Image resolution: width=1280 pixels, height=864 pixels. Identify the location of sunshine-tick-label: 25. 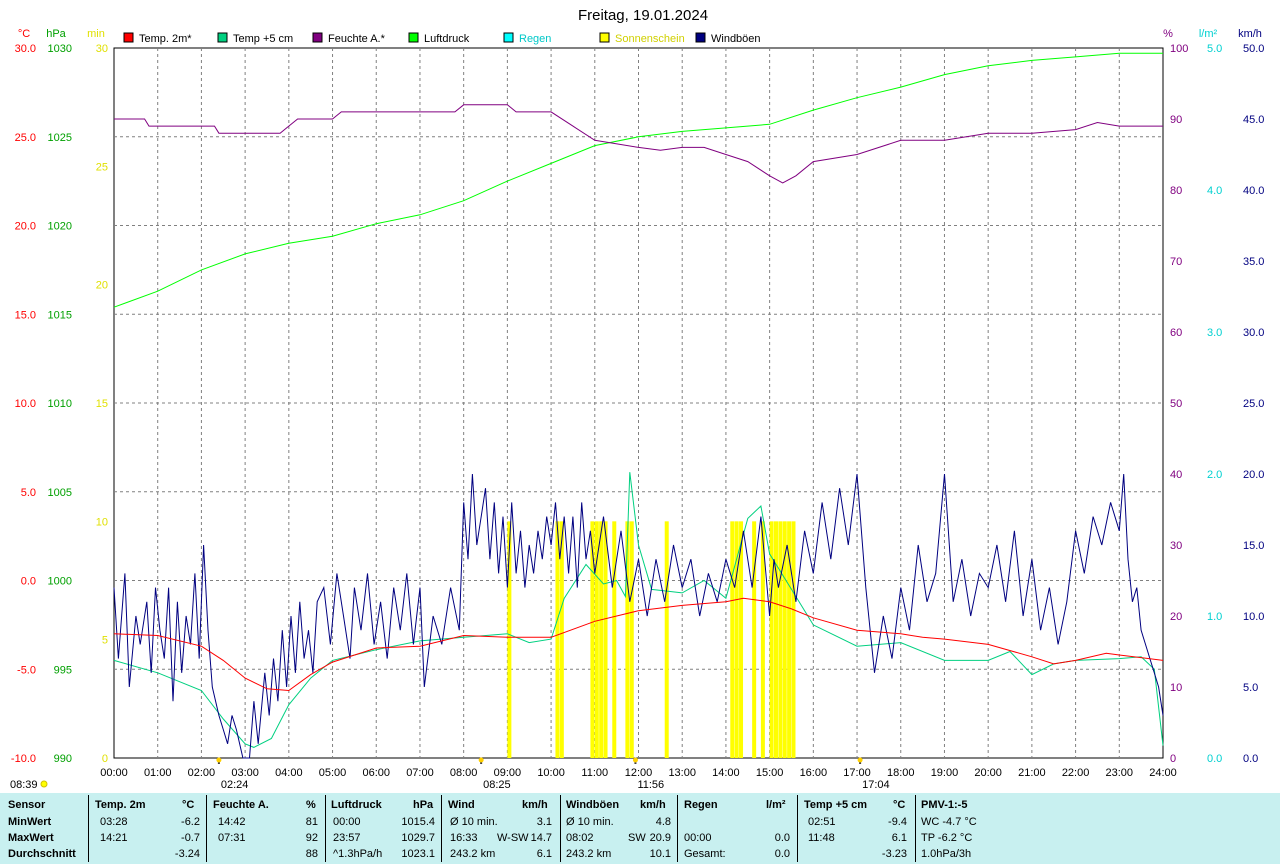
(102, 167).